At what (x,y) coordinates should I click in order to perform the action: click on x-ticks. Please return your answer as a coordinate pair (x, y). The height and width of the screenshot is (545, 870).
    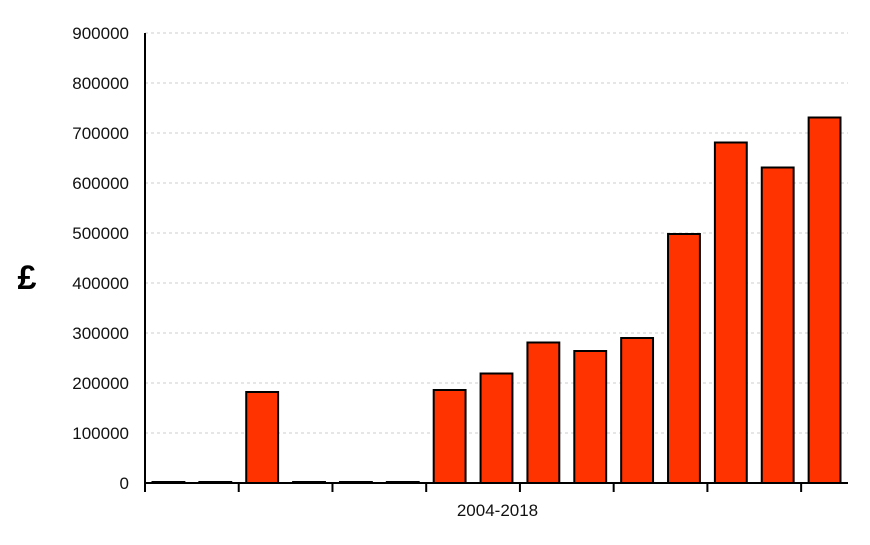
    Looking at the image, I should click on (473, 487).